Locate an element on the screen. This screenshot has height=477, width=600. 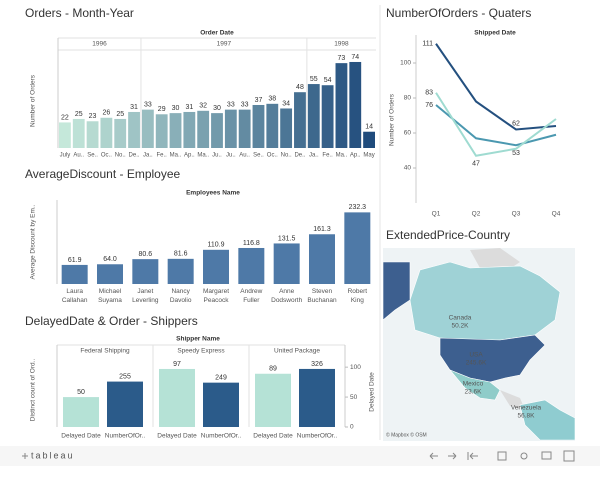
data-label: 83 is located at coordinates (429, 93).